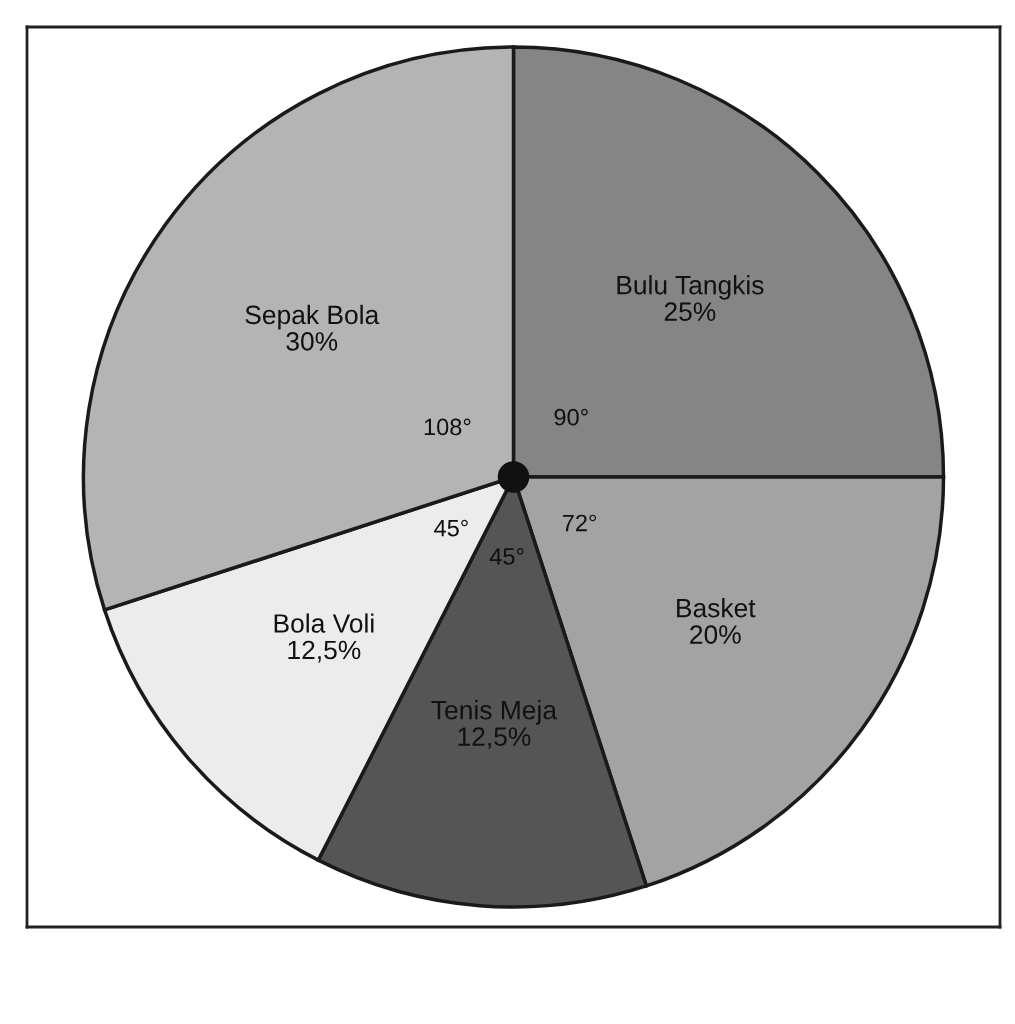 The width and height of the screenshot is (1015, 1024). What do you see at coordinates (312, 317) in the screenshot?
I see `slice-label: Sepak Bola` at bounding box center [312, 317].